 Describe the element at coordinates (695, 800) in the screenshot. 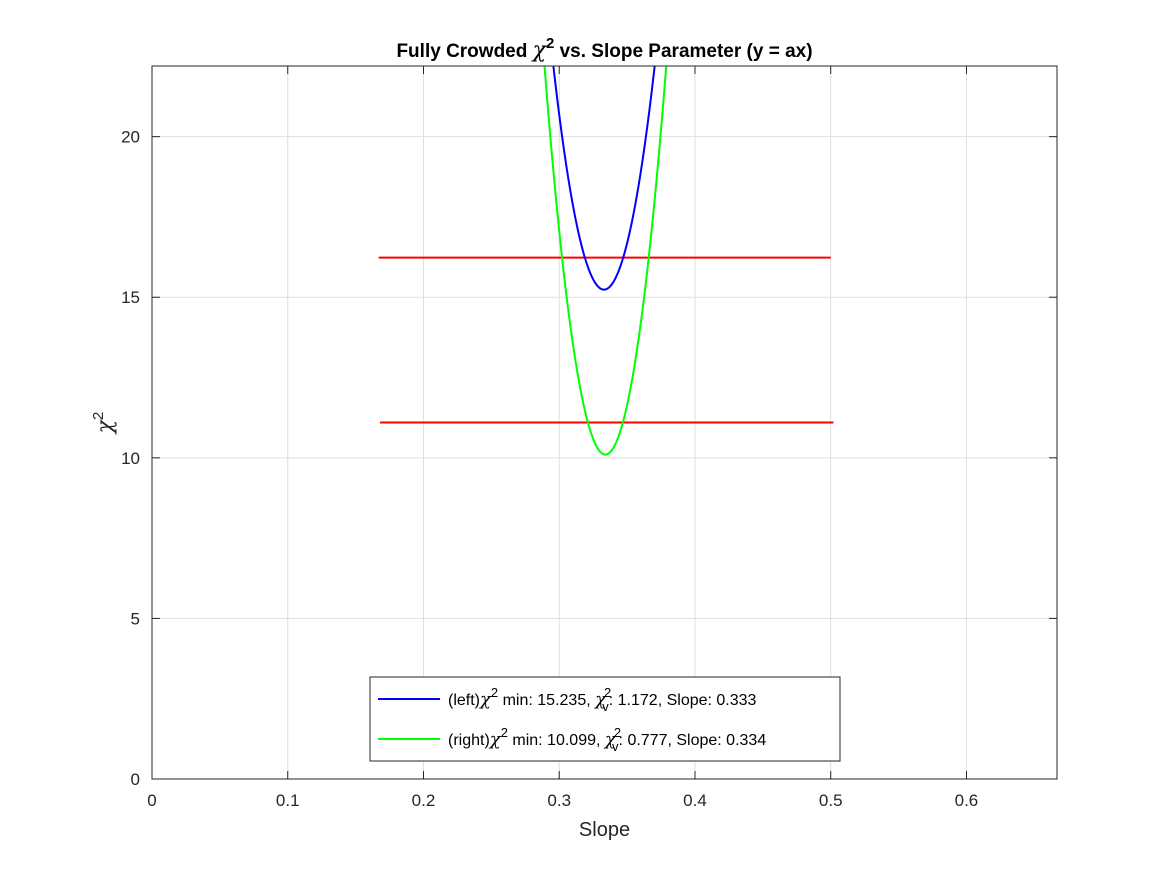

I see `x-tick-label: 0.4` at that location.